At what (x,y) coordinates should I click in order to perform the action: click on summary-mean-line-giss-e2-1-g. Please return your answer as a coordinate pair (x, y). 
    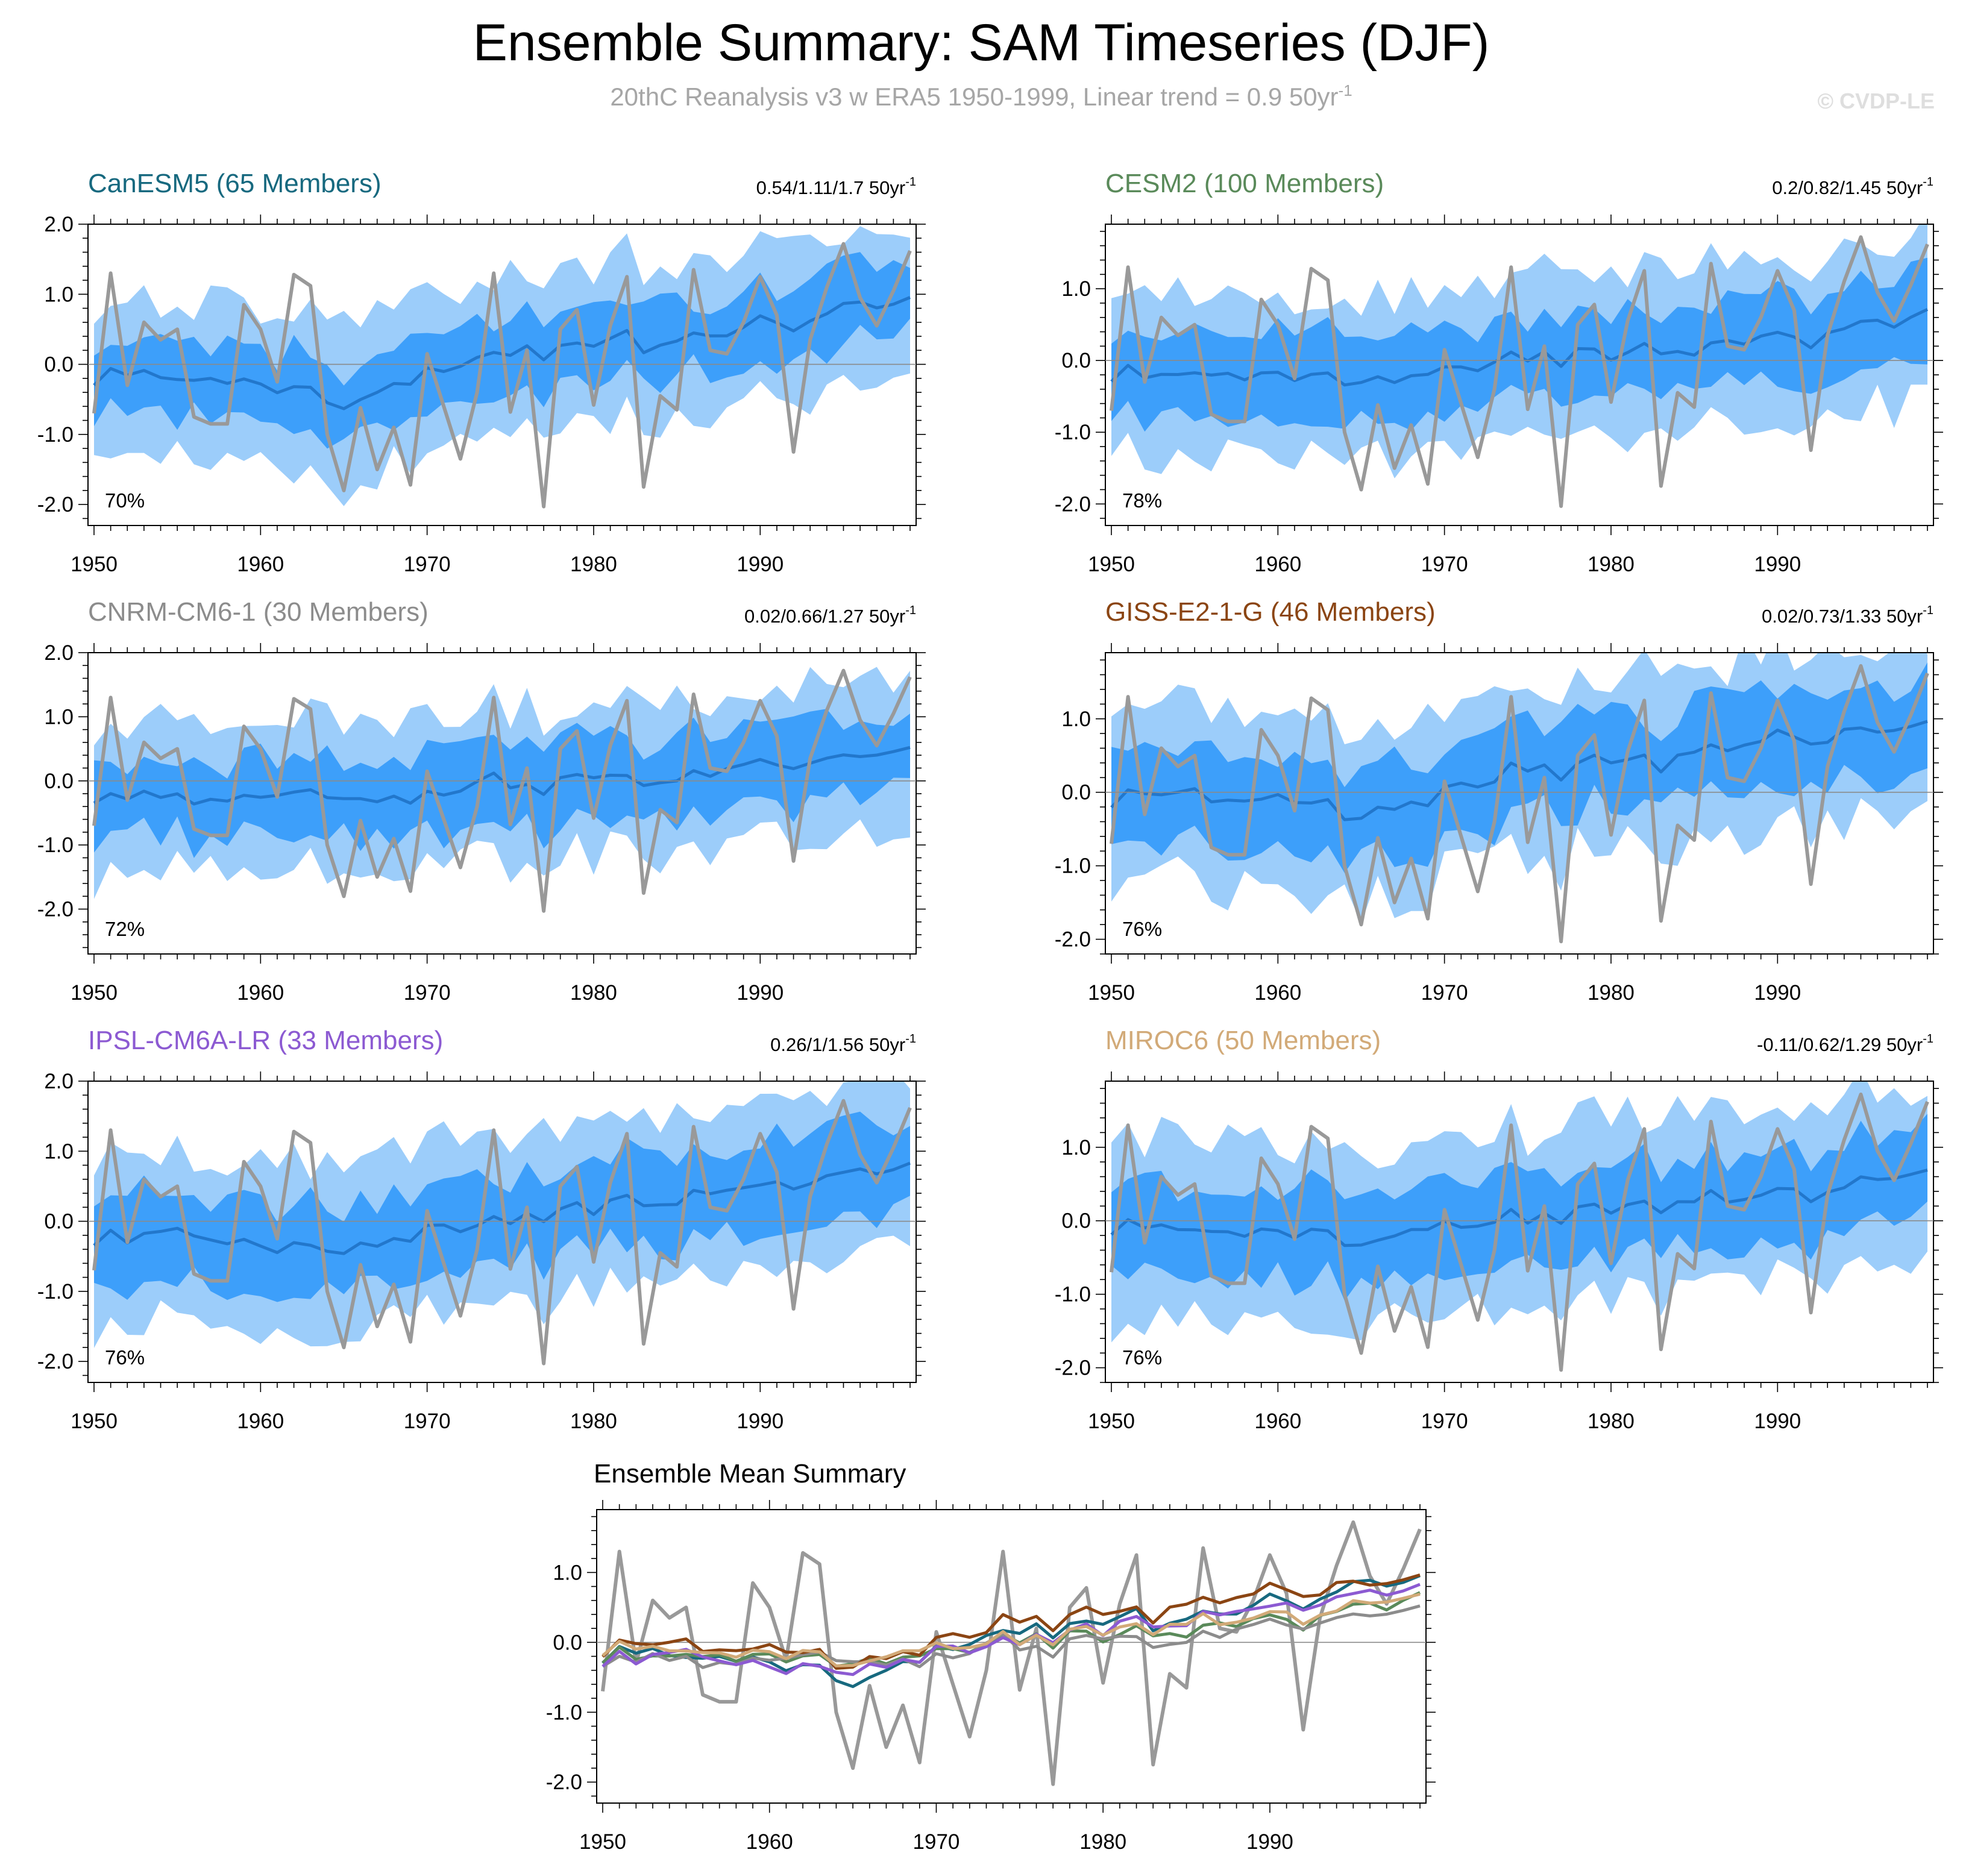
    Looking at the image, I should click on (1011, 1621).